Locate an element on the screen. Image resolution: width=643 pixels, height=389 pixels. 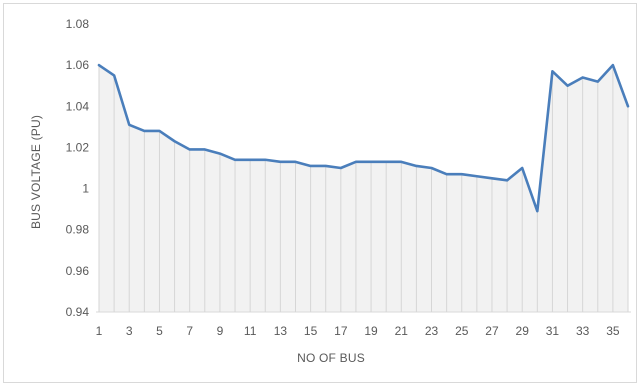
x-tick-label: 27 is located at coordinates (492, 331).